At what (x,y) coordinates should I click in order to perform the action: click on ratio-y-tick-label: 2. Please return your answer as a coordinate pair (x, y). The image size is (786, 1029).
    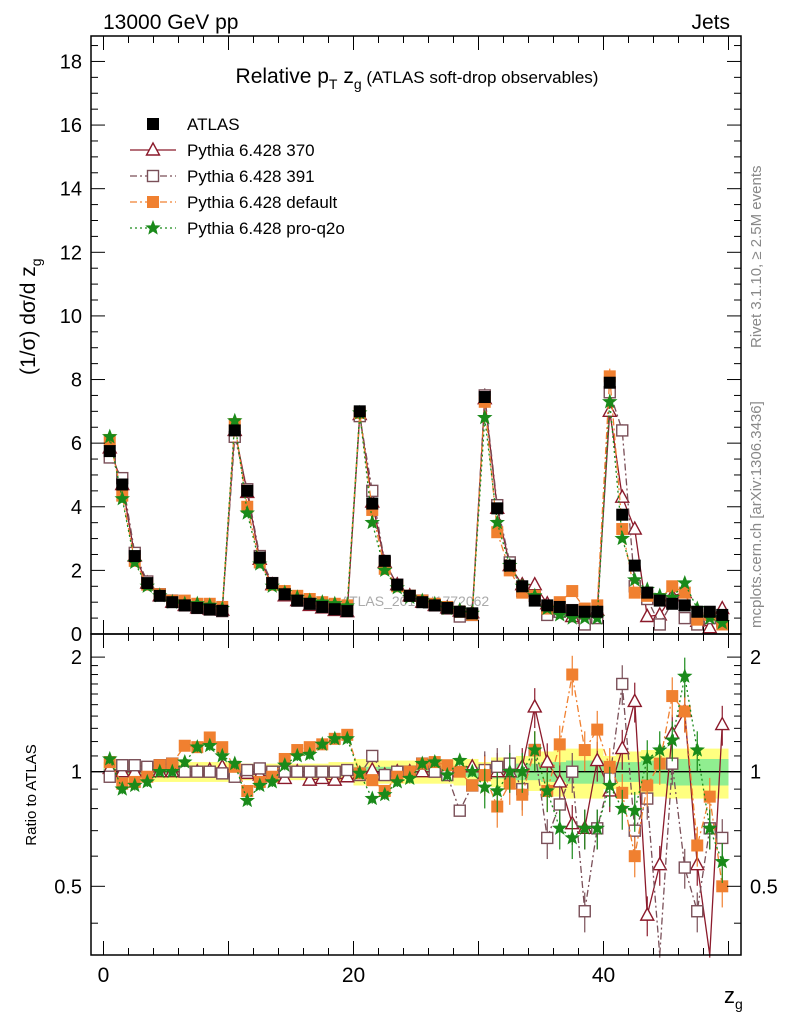
    Looking at the image, I should click on (76, 658).